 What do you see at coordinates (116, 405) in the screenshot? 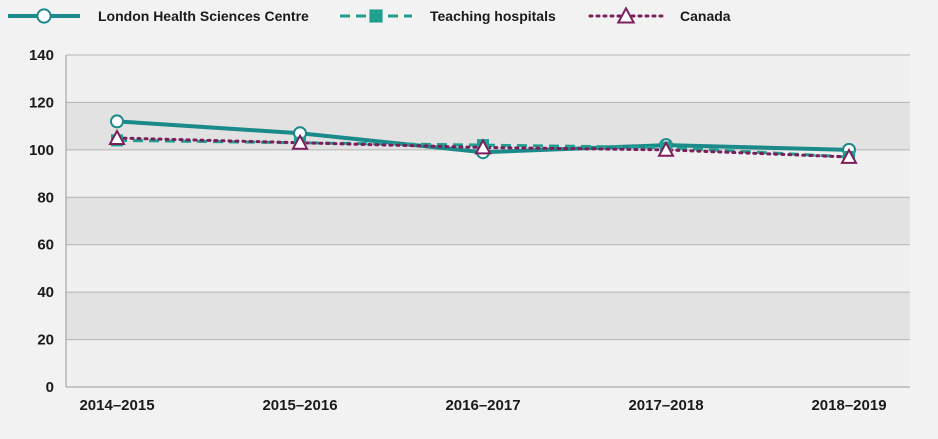
I see `x-tick-label: 2014–2015` at bounding box center [116, 405].